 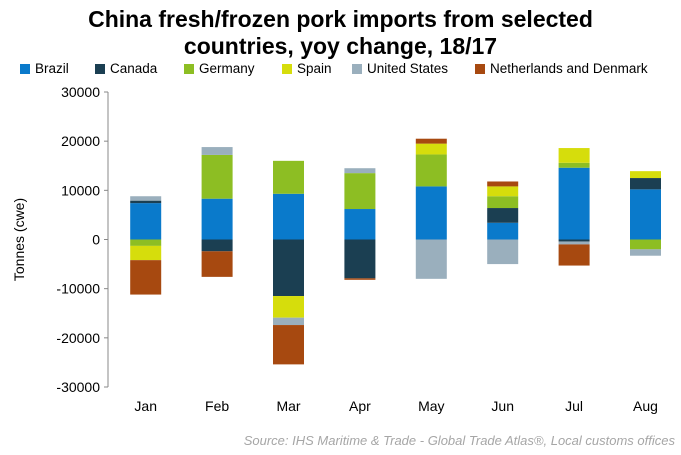 What do you see at coordinates (569, 68) in the screenshot?
I see `legend-label: Netherlands and Denmark` at bounding box center [569, 68].